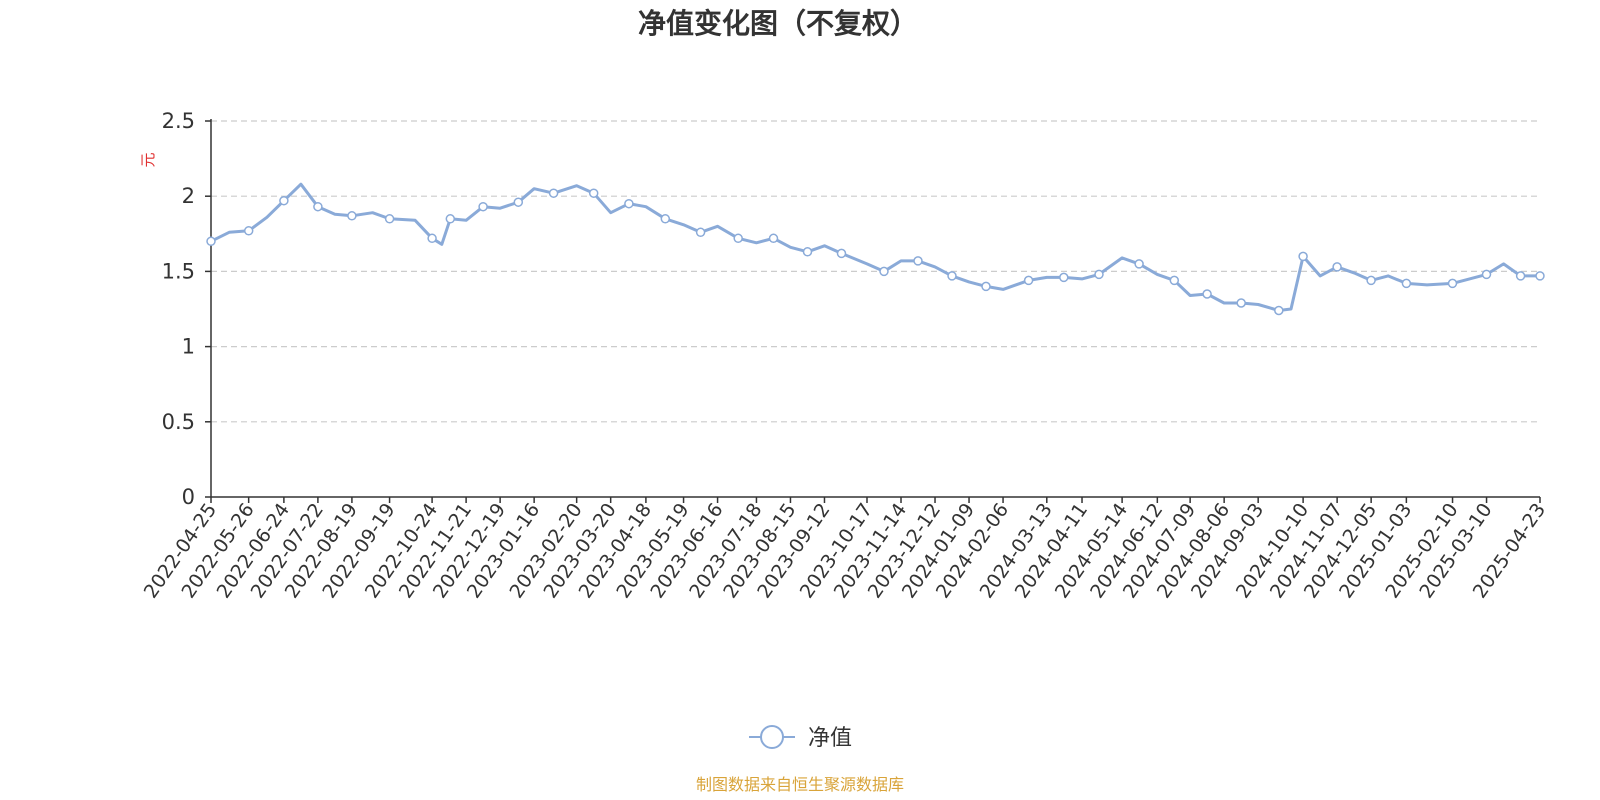  I want to click on chart-title: 净值变化图（不复权）, so click(778, 23).